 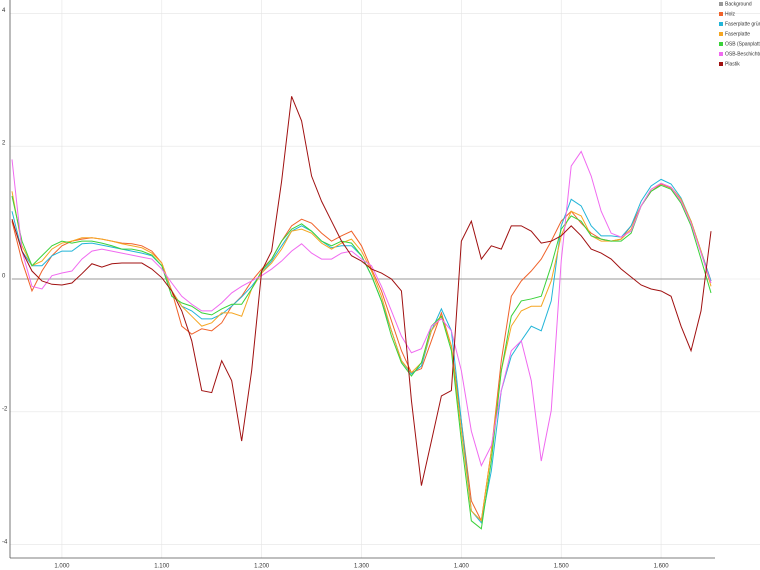 I want to click on y-tick-label: 2, so click(x=4, y=144).